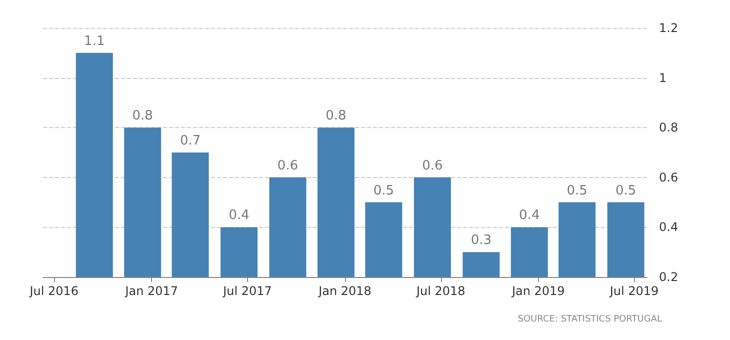 The height and width of the screenshot is (340, 730). What do you see at coordinates (590, 319) in the screenshot?
I see `source-note: SOURCE: STATISTICS PORTUGAL` at bounding box center [590, 319].